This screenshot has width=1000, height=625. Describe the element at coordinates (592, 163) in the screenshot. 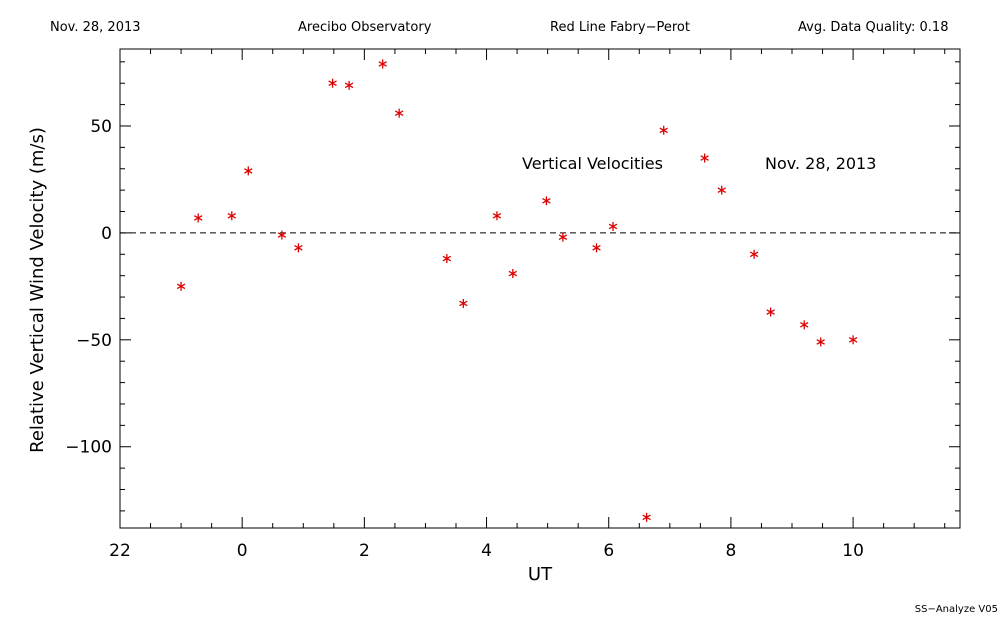

I see `annotation-title: Vertical Velocities` at that location.